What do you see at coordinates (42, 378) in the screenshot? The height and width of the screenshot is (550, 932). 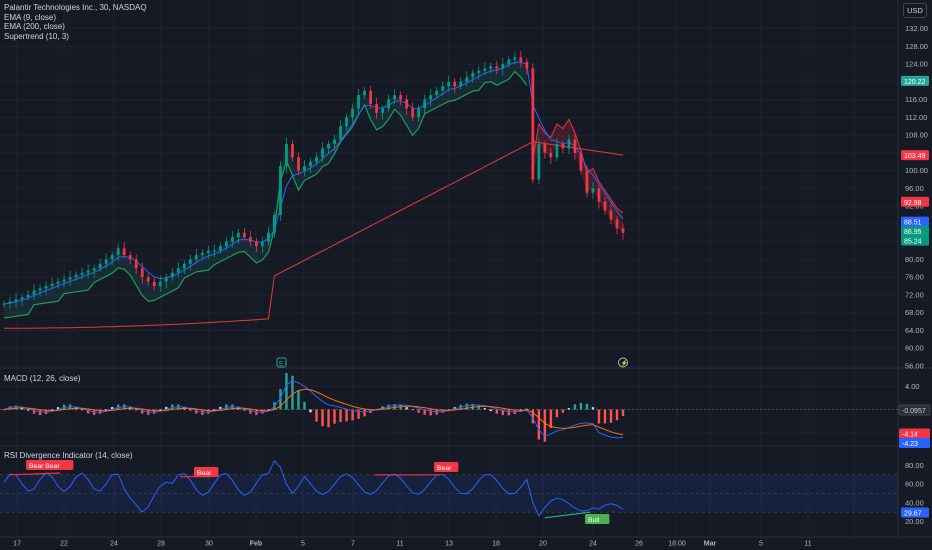 I see `macd-legend: MACD (12, 26, close)` at bounding box center [42, 378].